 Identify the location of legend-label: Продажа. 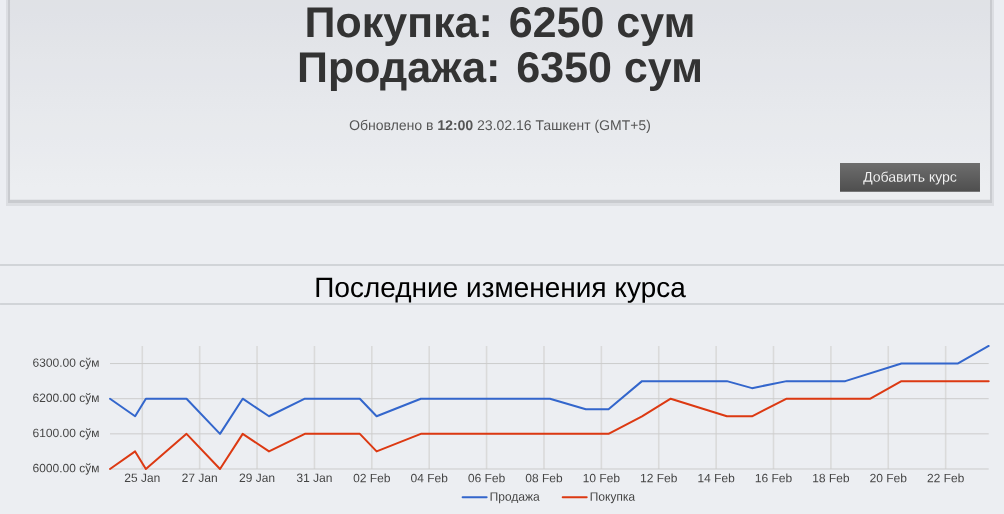
(515, 498).